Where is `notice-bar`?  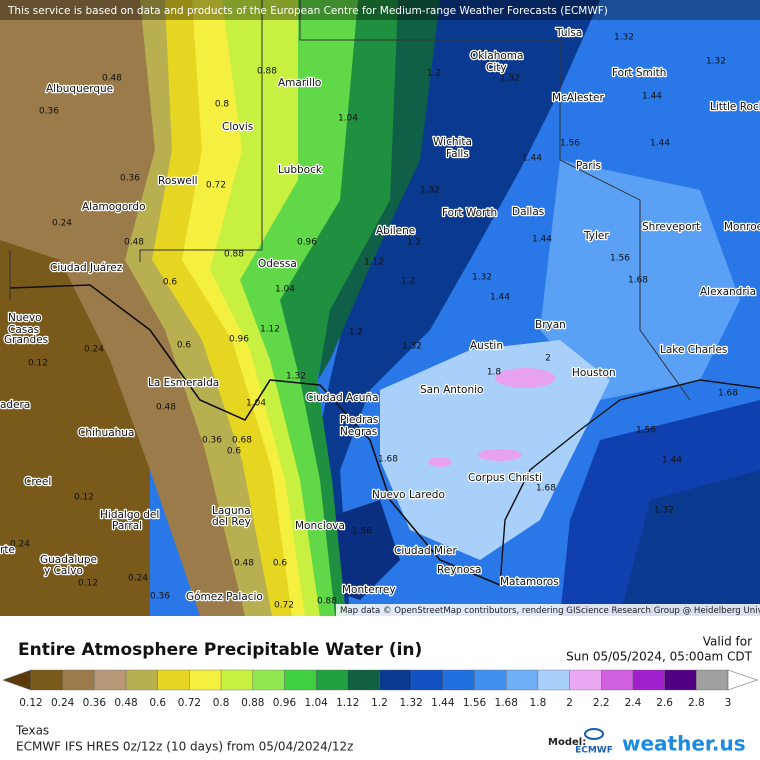 notice-bar is located at coordinates (380, 10).